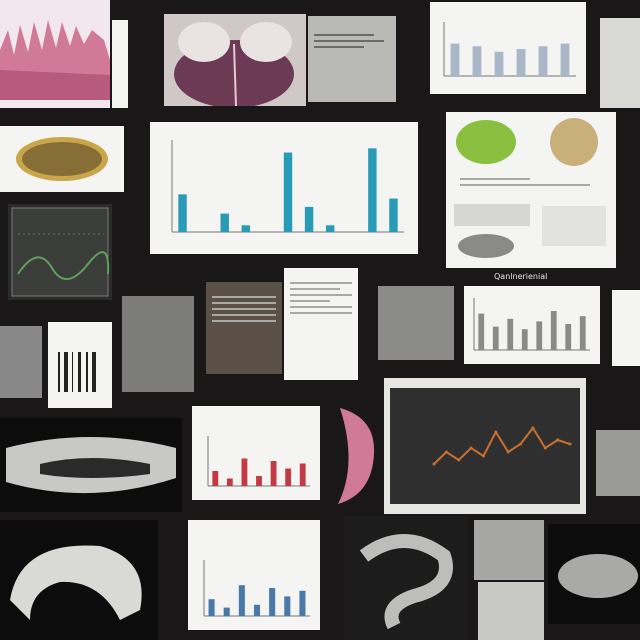  Describe the element at coordinates (509, 550) in the screenshot. I see `bottom-grey-panel` at that location.